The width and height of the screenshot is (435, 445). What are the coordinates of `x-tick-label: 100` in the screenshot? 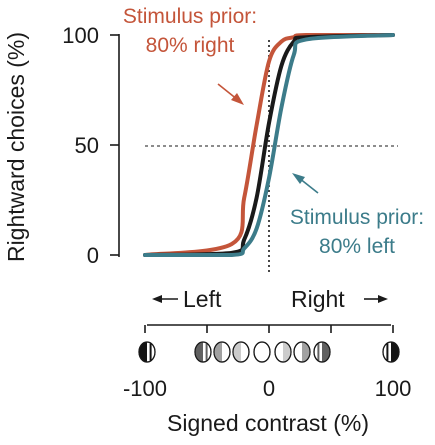 It's located at (393, 388).